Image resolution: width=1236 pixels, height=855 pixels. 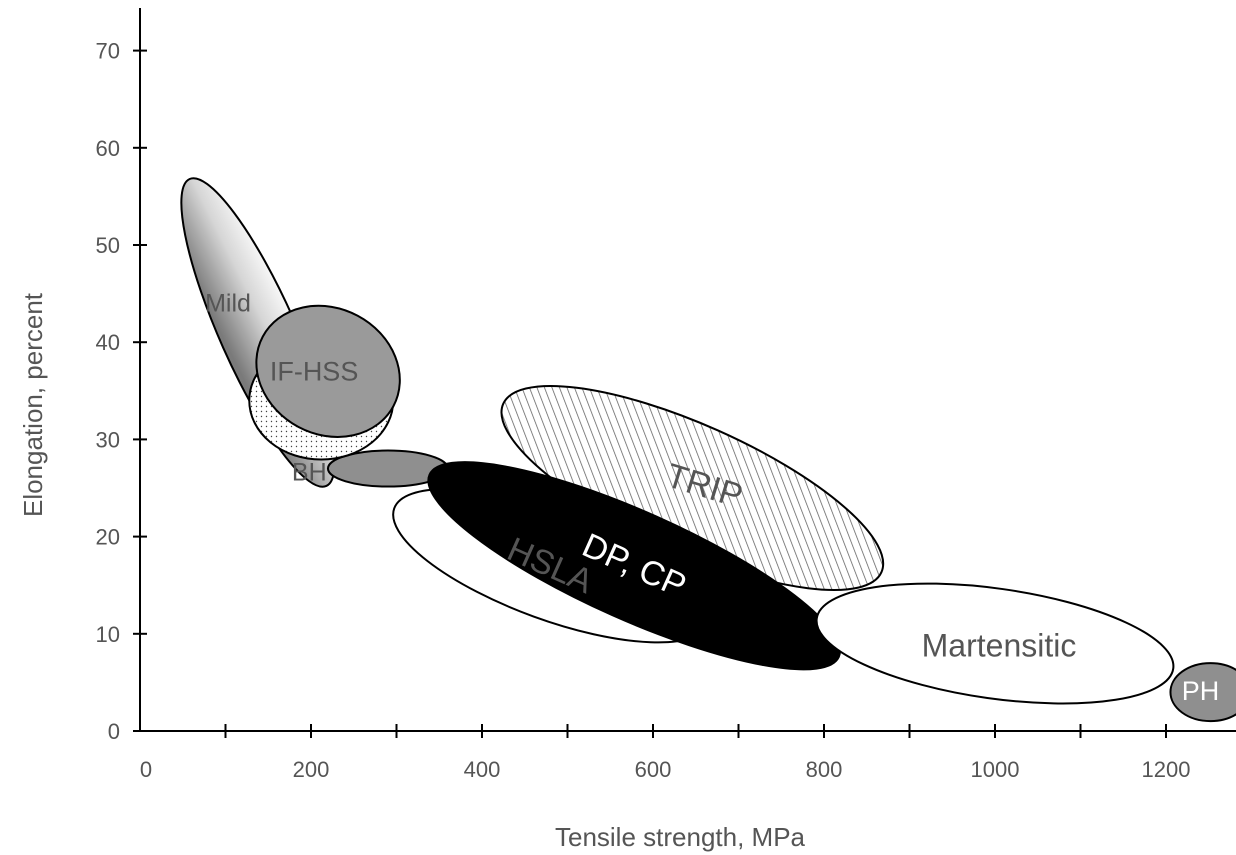 I want to click on region-martensitic-ellipse, so click(x=995, y=643).